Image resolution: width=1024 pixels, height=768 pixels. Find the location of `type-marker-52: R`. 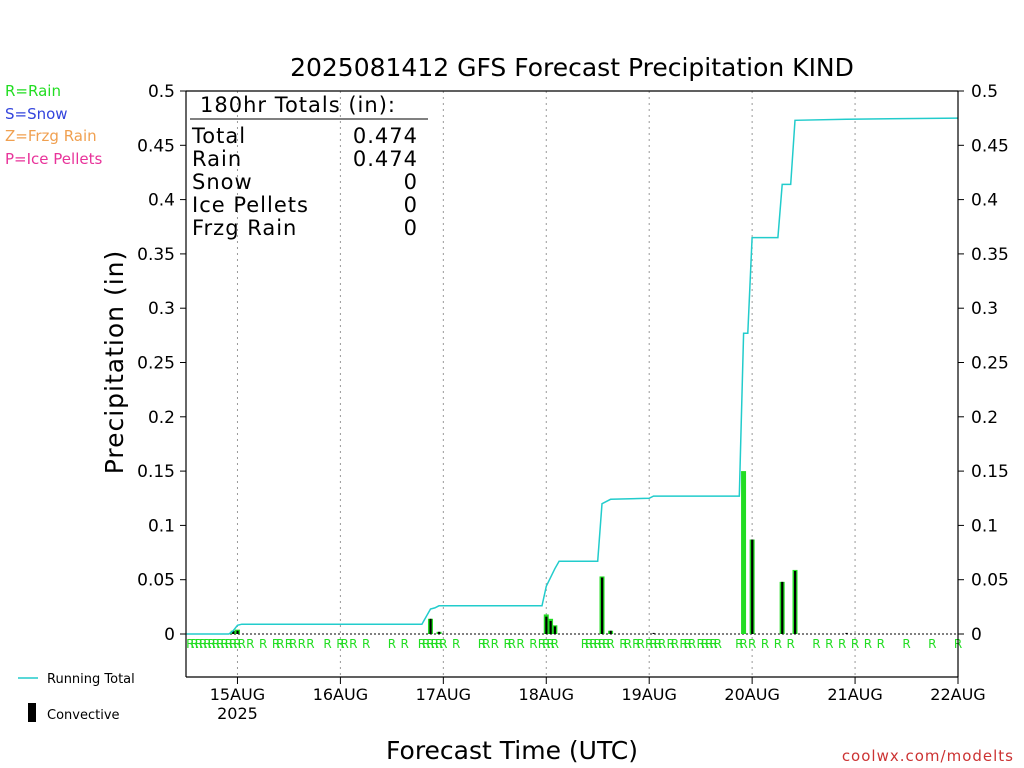

type-marker-52: R is located at coordinates (610, 644).